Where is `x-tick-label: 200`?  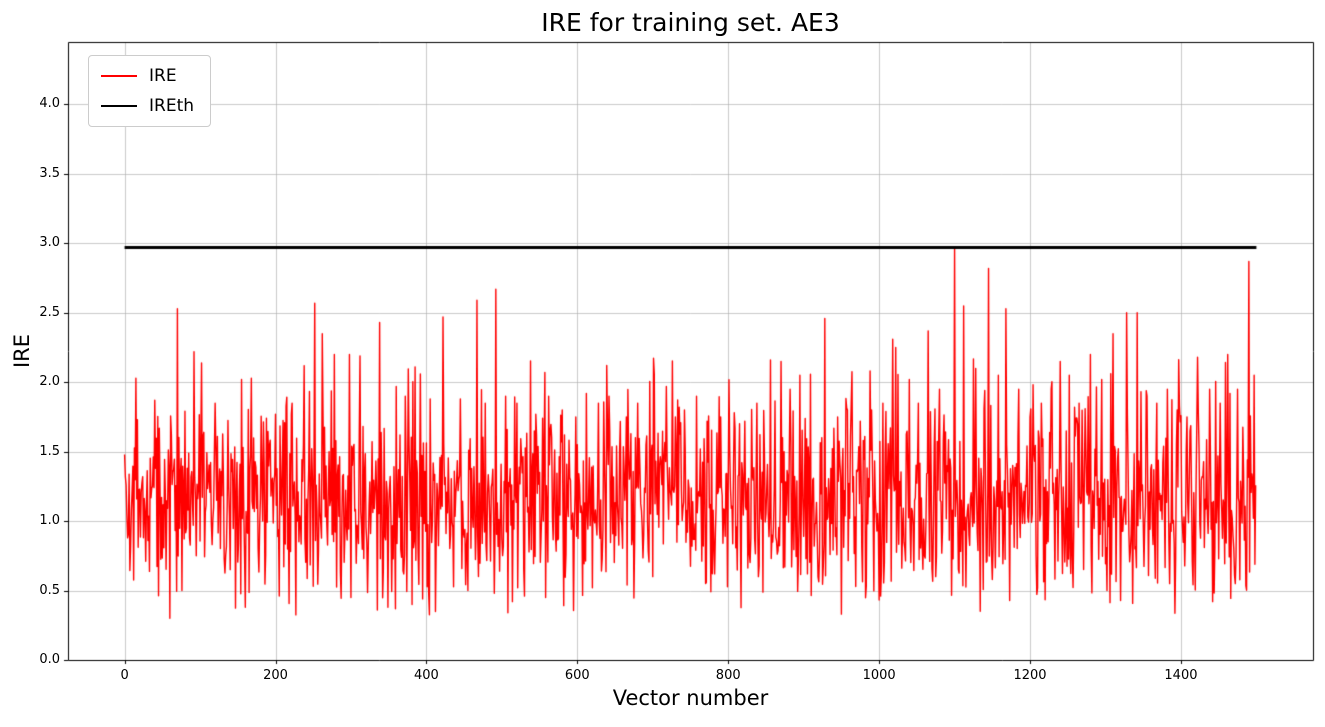 x-tick-label: 200 is located at coordinates (275, 675).